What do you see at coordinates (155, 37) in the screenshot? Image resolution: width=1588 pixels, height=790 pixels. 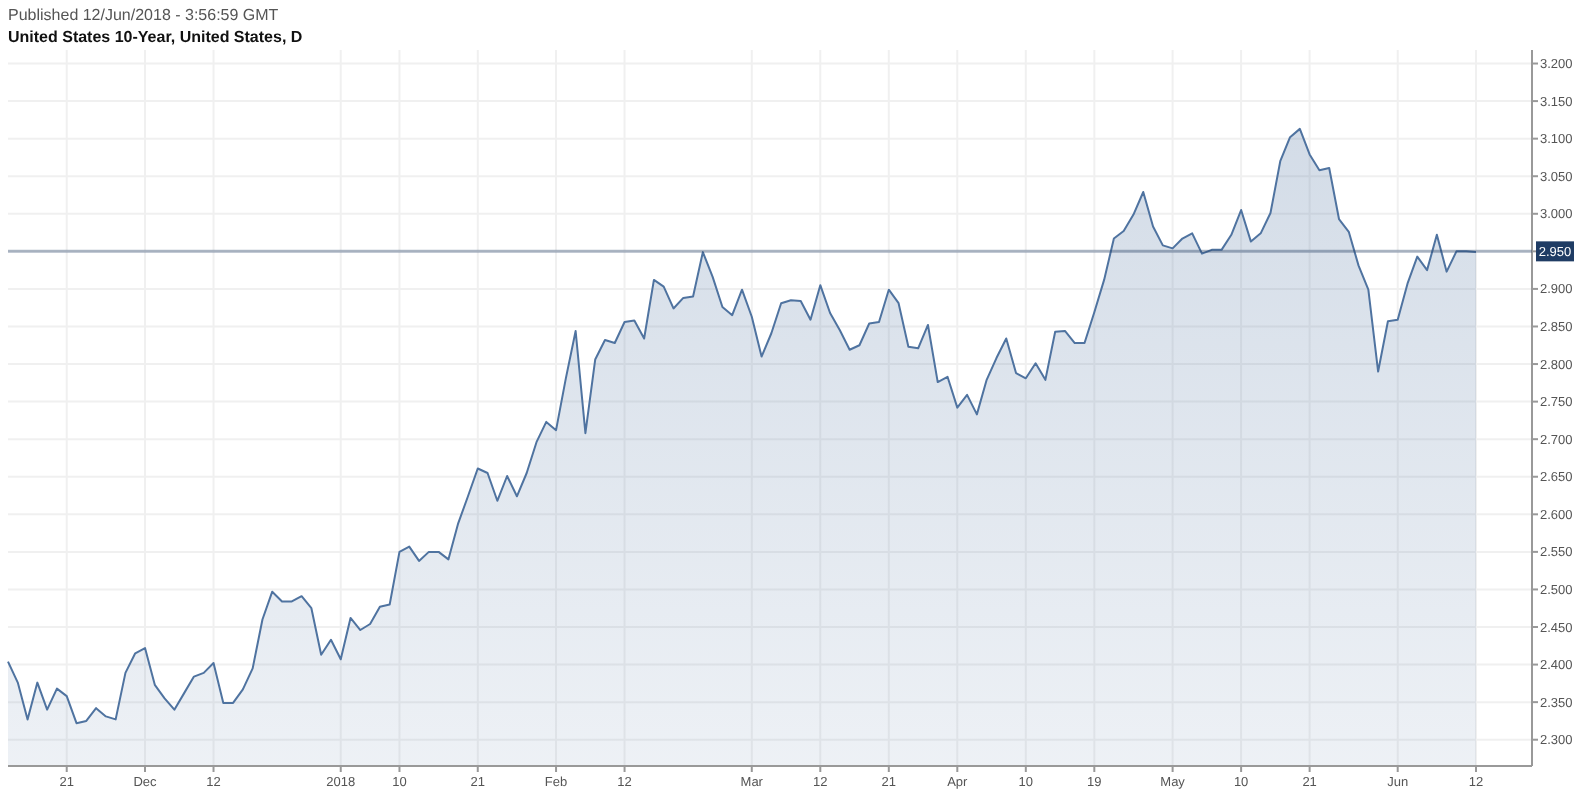 I see `chart-title: United States 10-Year, United States, D` at bounding box center [155, 37].